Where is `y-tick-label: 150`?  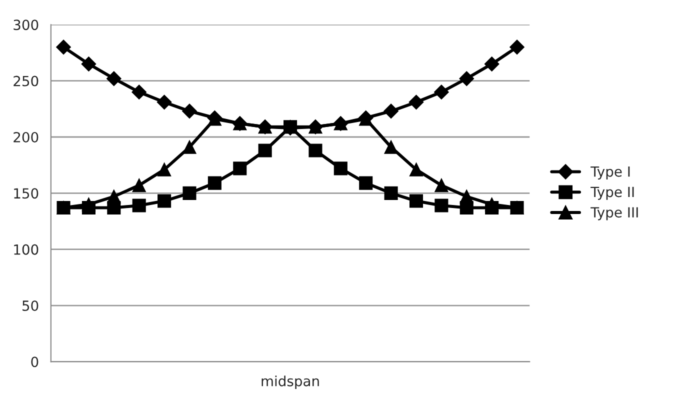
y-tick-label: 150 is located at coordinates (26, 193).